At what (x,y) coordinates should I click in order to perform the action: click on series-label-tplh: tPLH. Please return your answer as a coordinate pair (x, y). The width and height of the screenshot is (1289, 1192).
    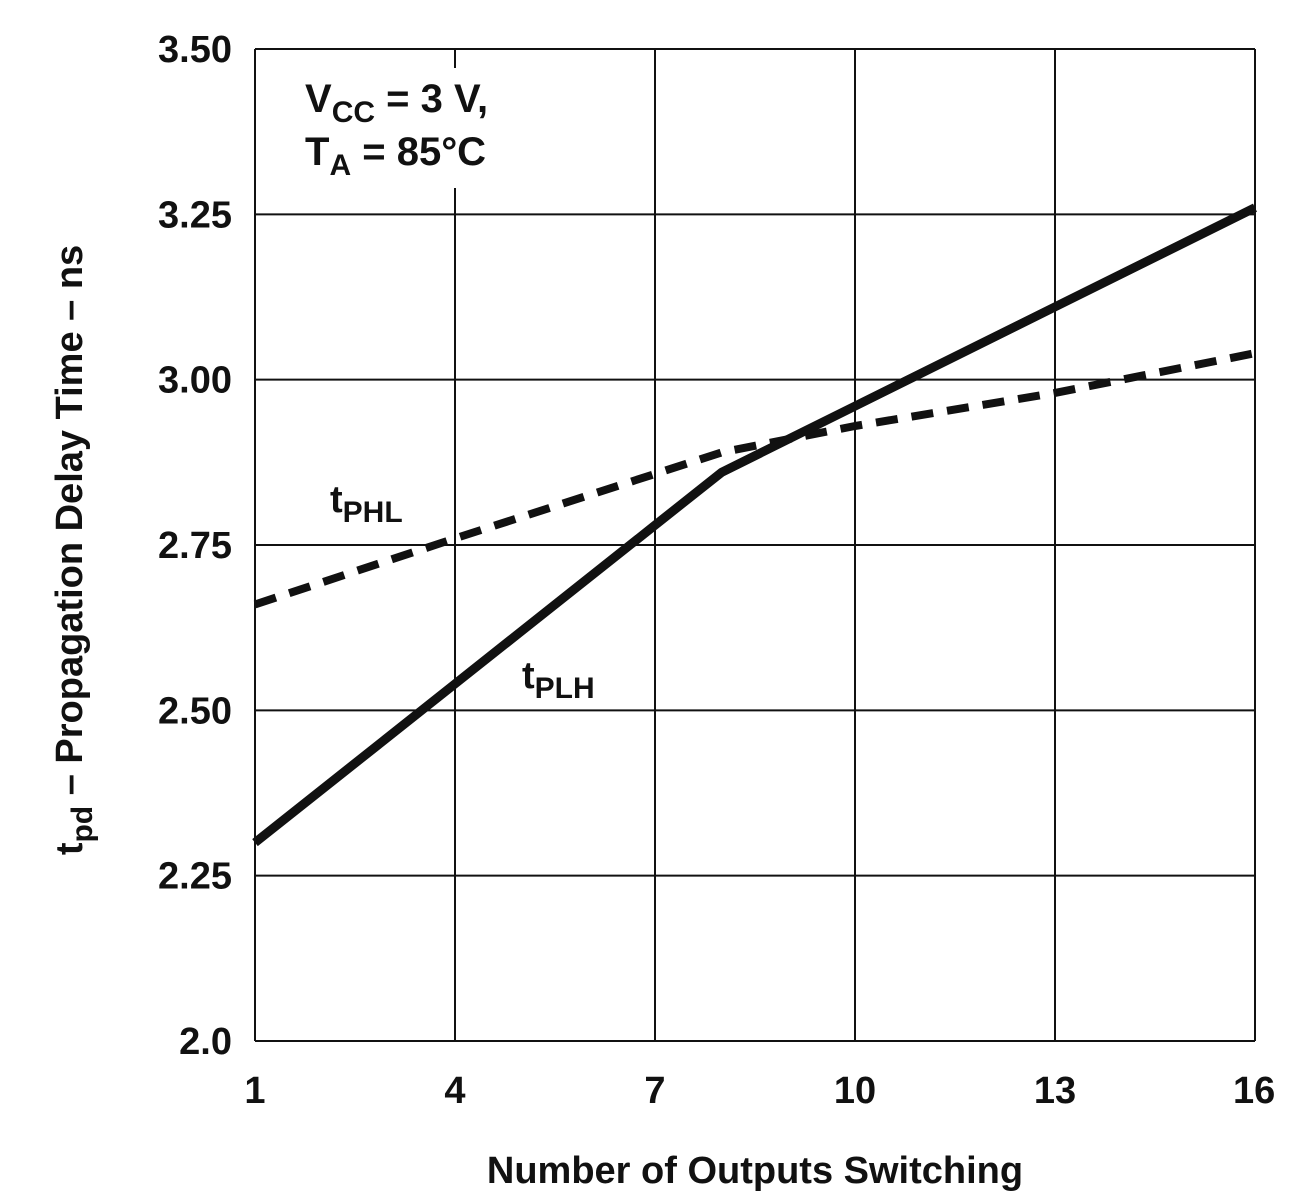
    Looking at the image, I should click on (558, 680).